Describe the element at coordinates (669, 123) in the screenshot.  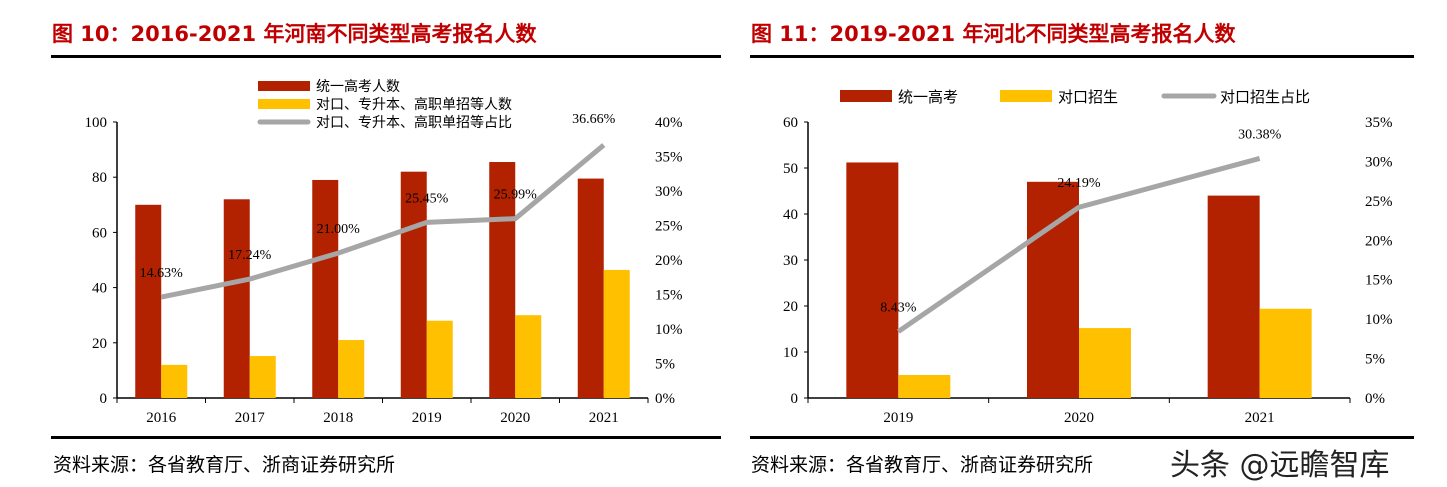
I see `y2-tick-label: 40%` at that location.